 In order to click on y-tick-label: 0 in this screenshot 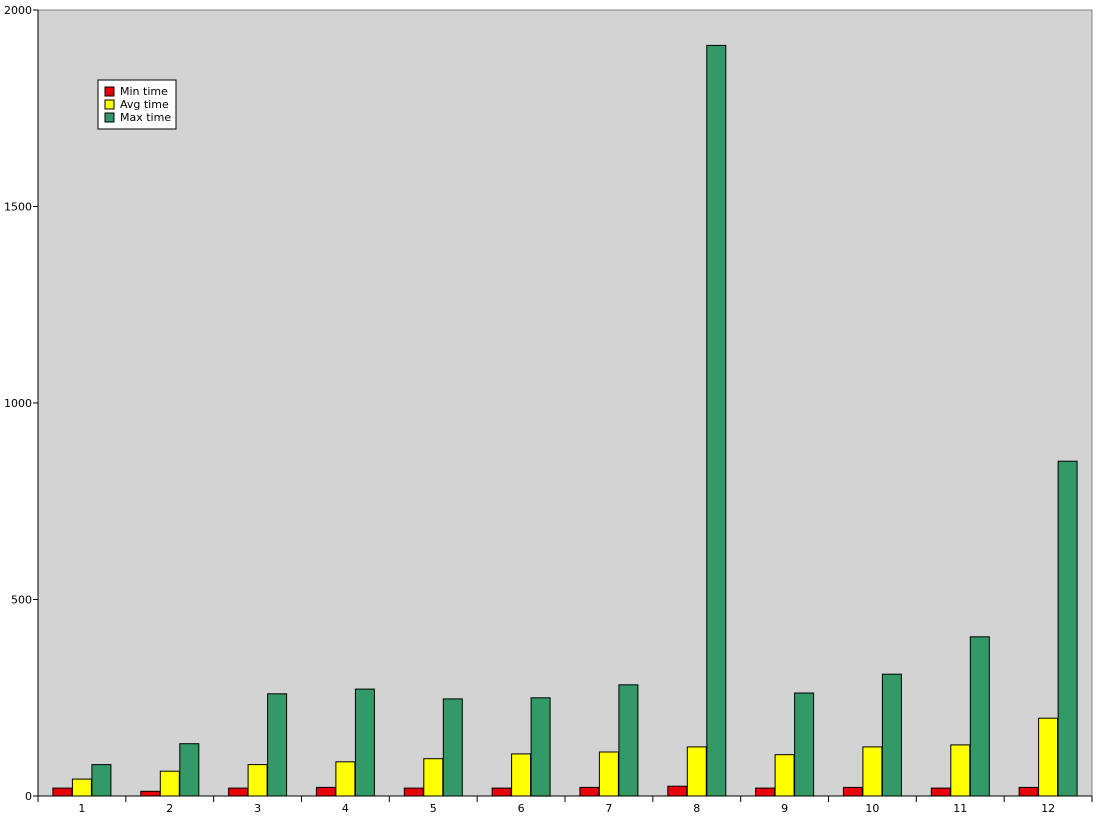, I will do `click(28, 796)`.